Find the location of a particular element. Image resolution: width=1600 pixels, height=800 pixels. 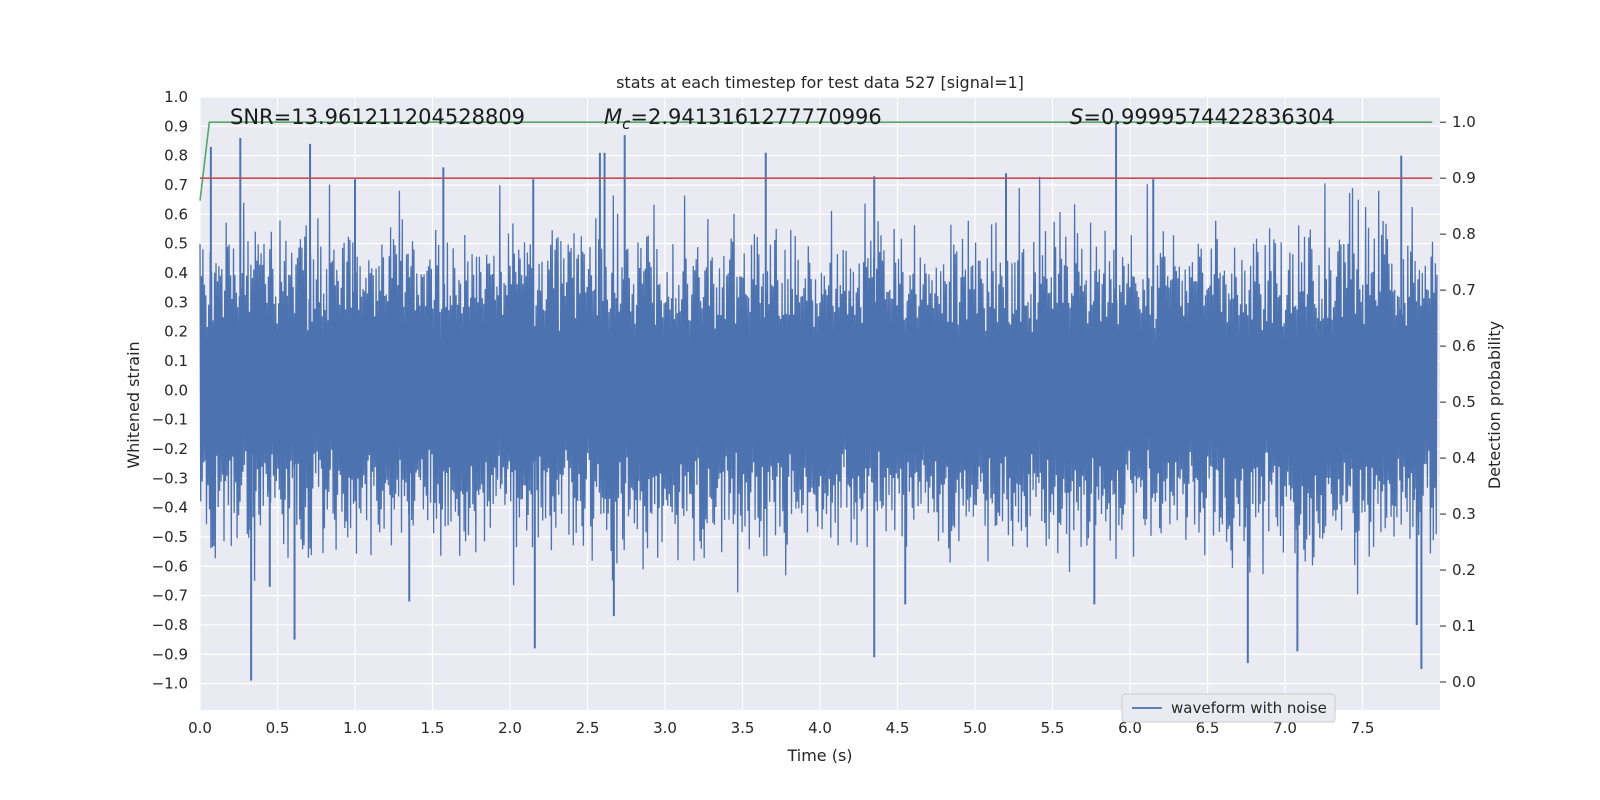

y2-tick-label-0: 1.0 is located at coordinates (1464, 122).